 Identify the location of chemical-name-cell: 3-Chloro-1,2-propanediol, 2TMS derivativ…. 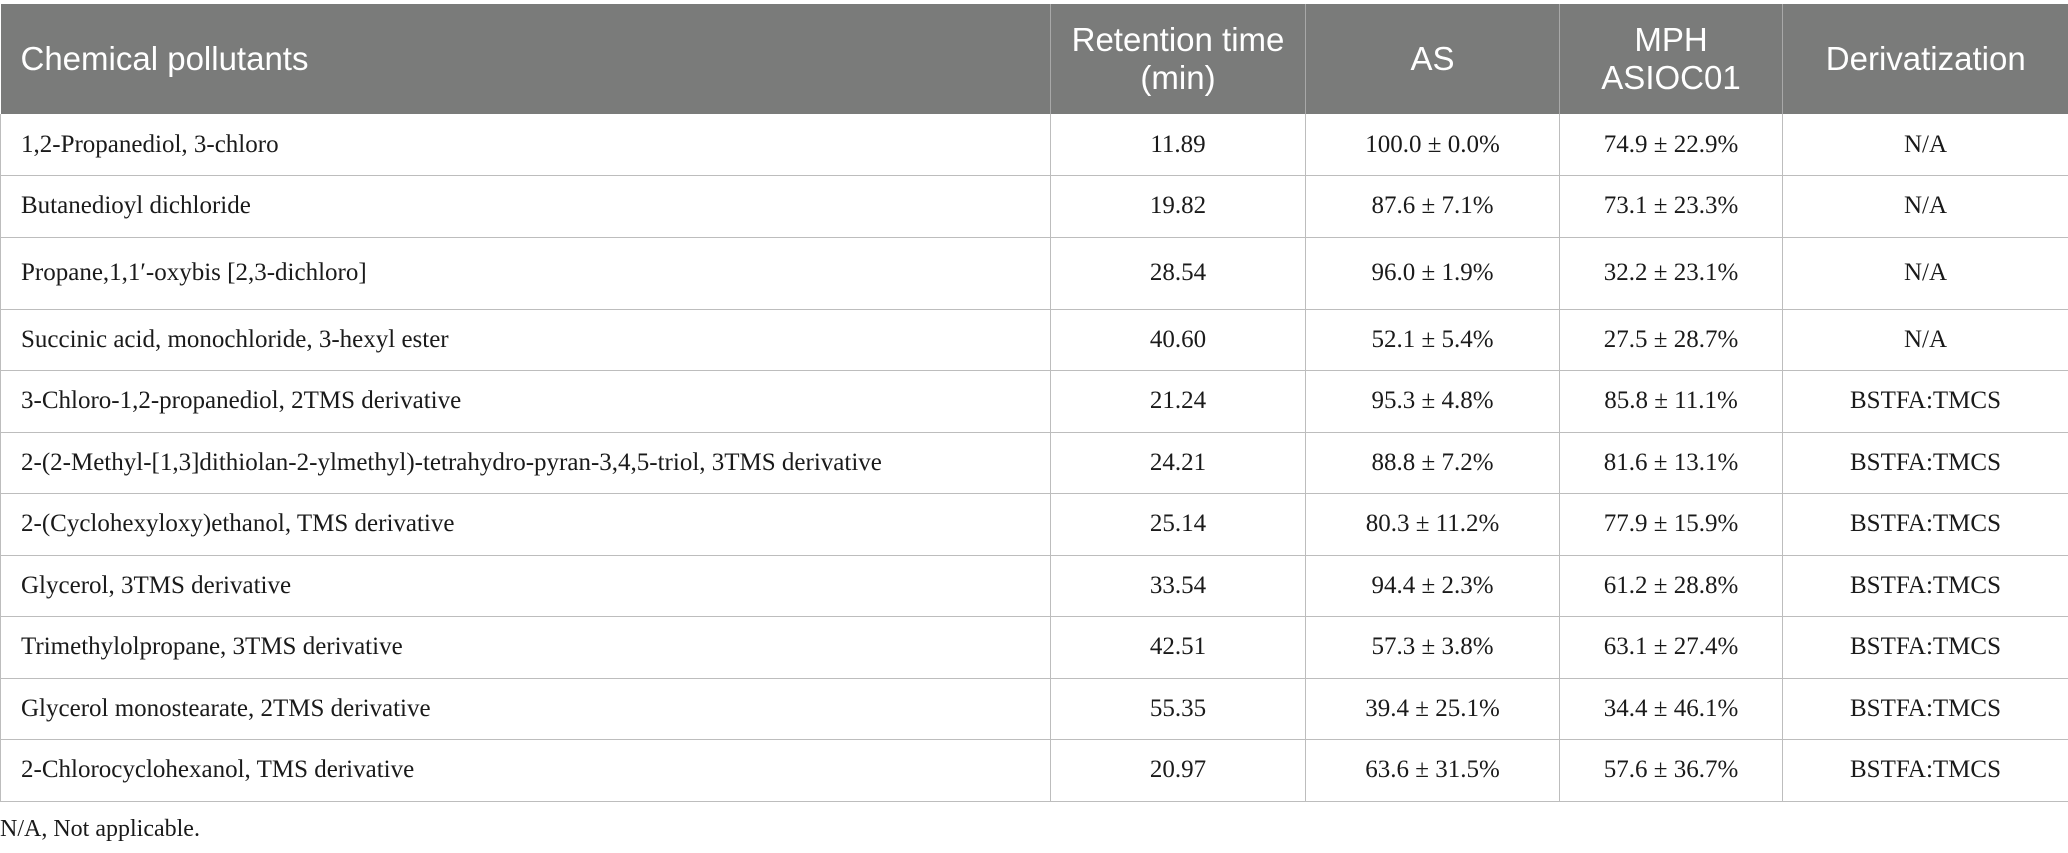
(525, 401).